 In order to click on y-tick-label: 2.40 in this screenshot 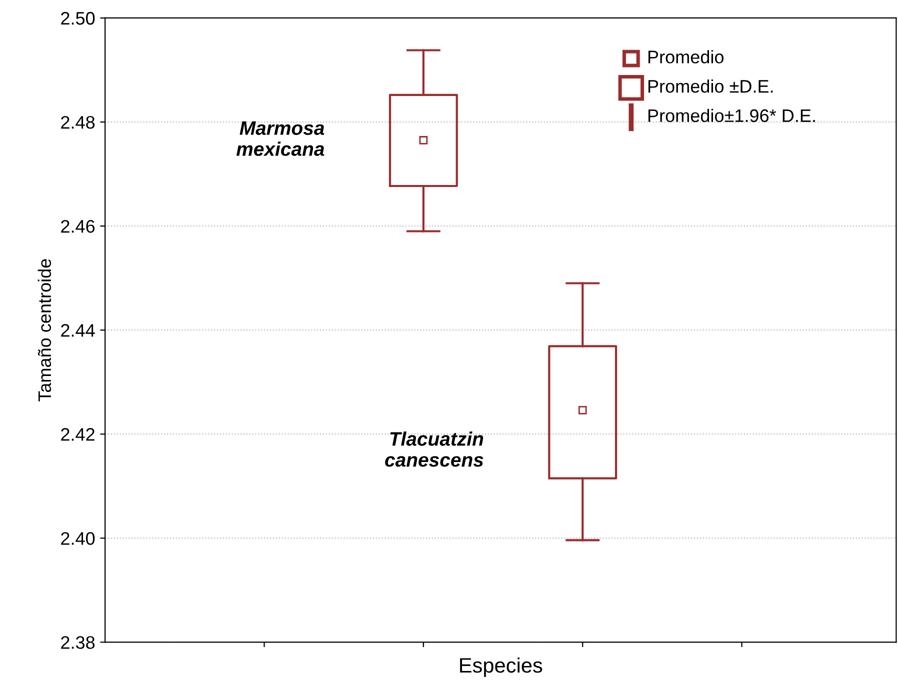, I will do `click(78, 538)`.